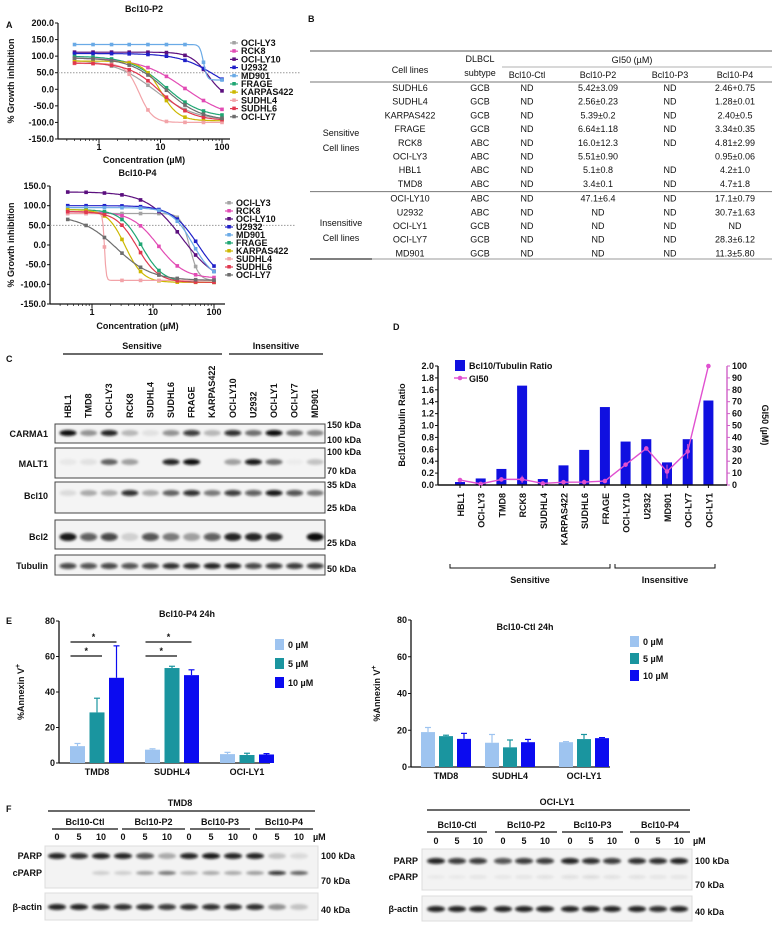  I want to click on curve-MD901, so click(141, 240).